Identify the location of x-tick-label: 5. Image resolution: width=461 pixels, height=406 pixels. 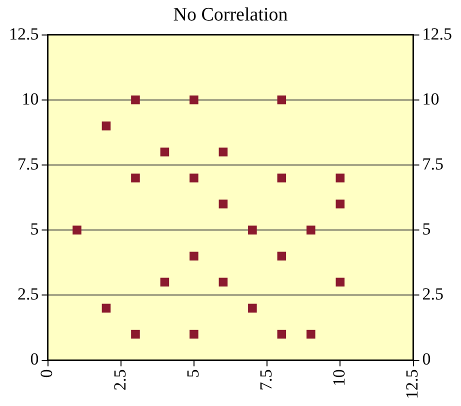
(192, 373).